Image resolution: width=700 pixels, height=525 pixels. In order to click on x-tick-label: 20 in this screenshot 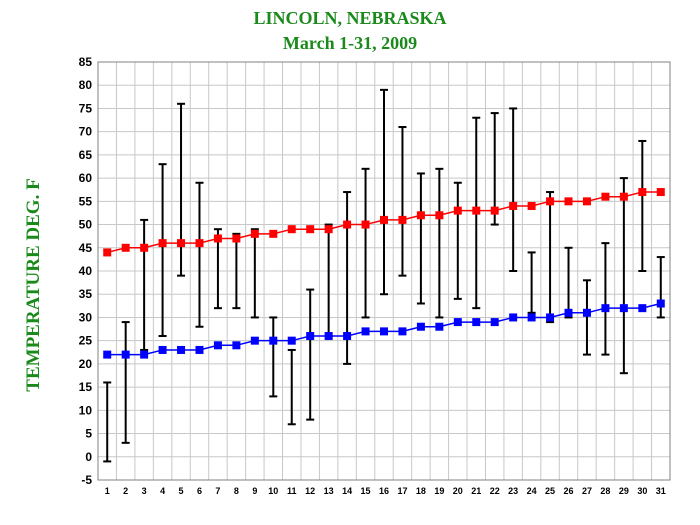, I will do `click(458, 491)`.